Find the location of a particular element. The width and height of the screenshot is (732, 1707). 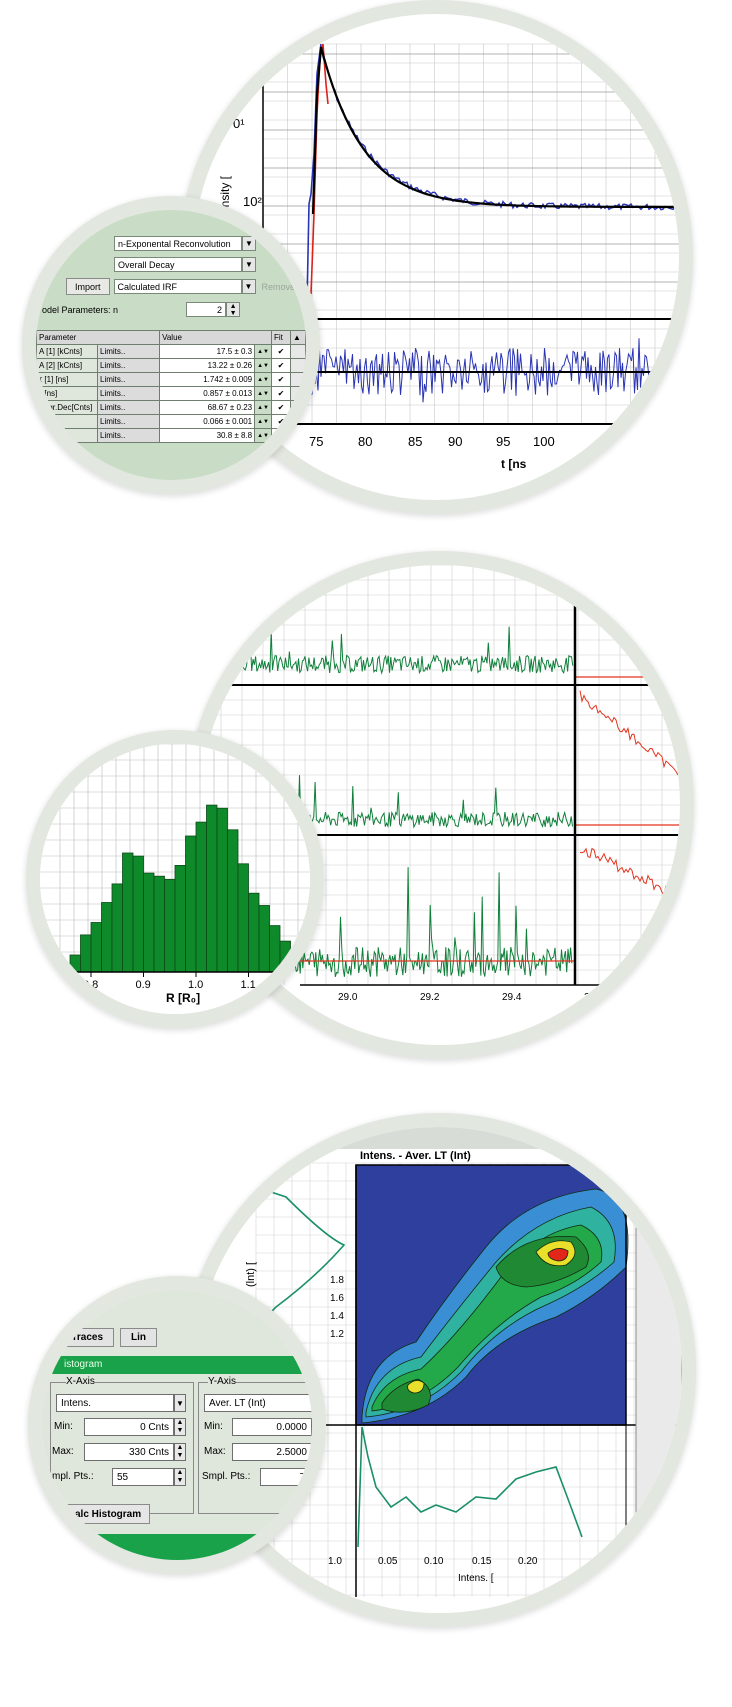

histogram-x-tick: 0.9 is located at coordinates (143, 985).